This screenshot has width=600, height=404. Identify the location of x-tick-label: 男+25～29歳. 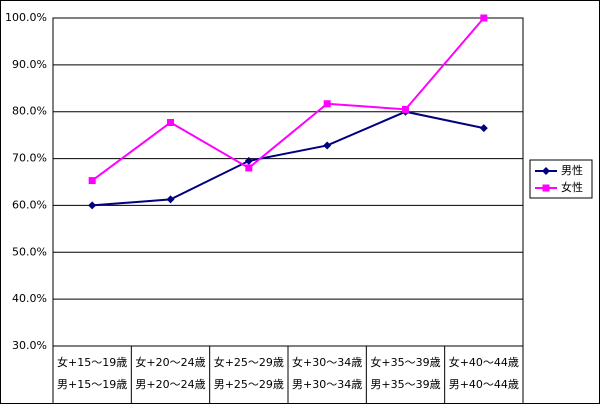
(249, 384).